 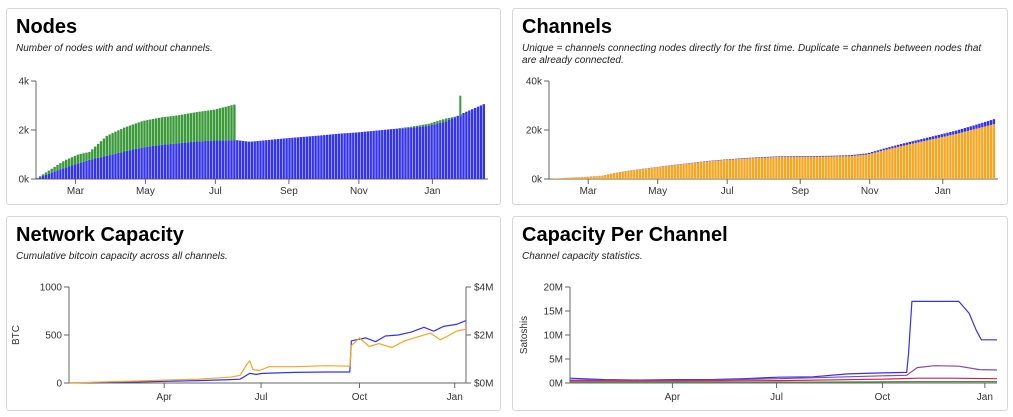 What do you see at coordinates (553, 288) in the screenshot?
I see `perchannel-y-tick-label: 20M` at bounding box center [553, 288].